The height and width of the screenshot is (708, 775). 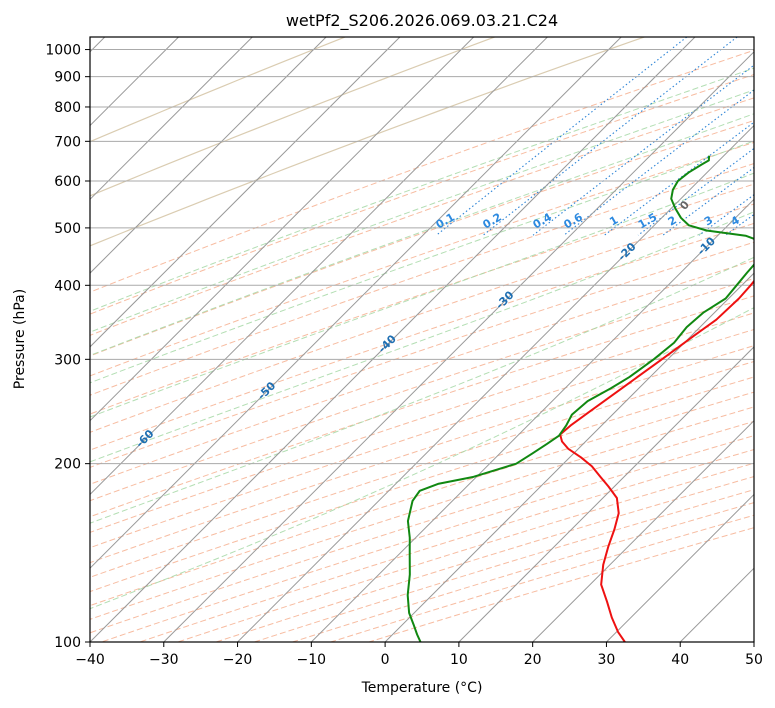 What do you see at coordinates (90, 660) in the screenshot?
I see `x-tick-label: −40` at bounding box center [90, 660].